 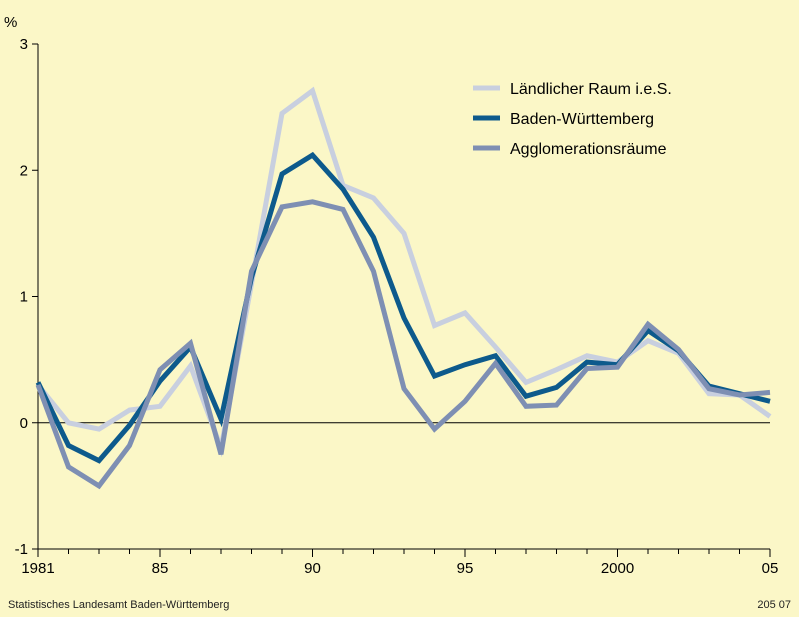 I want to click on y-axis-unit: %, so click(x=10, y=22).